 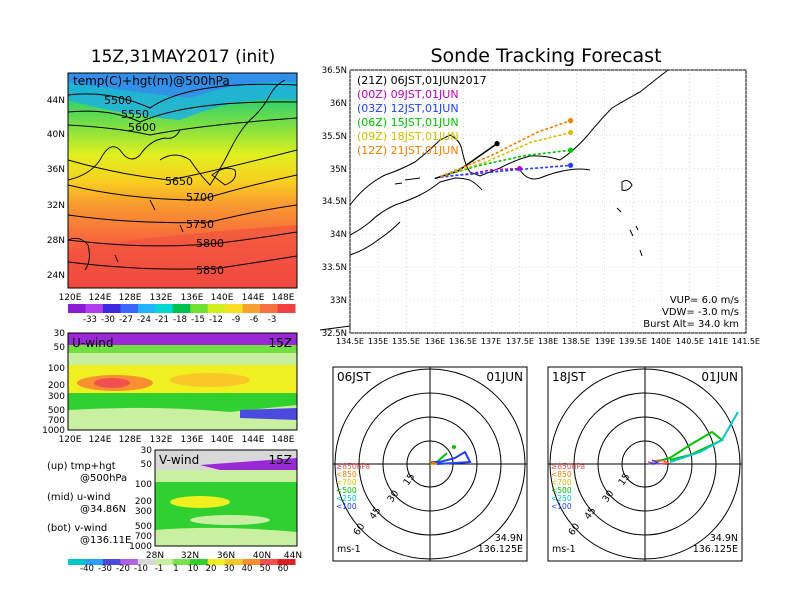 I want to click on legend-bot-2: @136.11E, so click(x=105, y=540).